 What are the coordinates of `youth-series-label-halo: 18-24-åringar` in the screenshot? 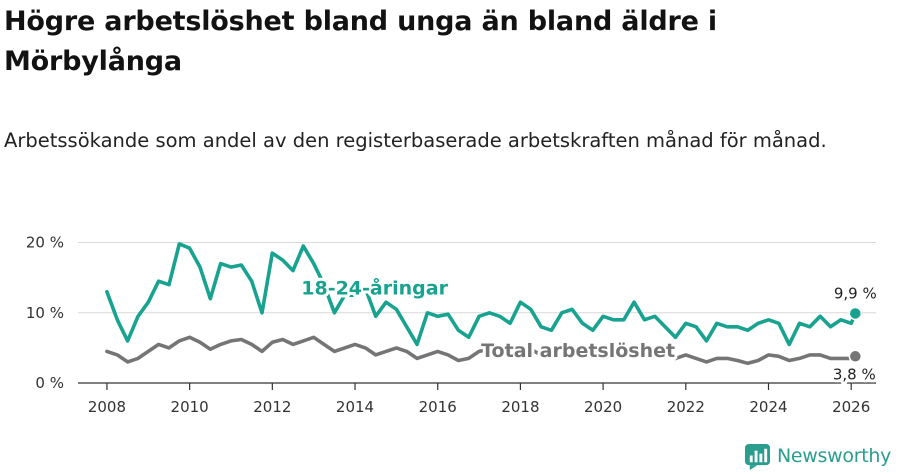 It's located at (374, 288).